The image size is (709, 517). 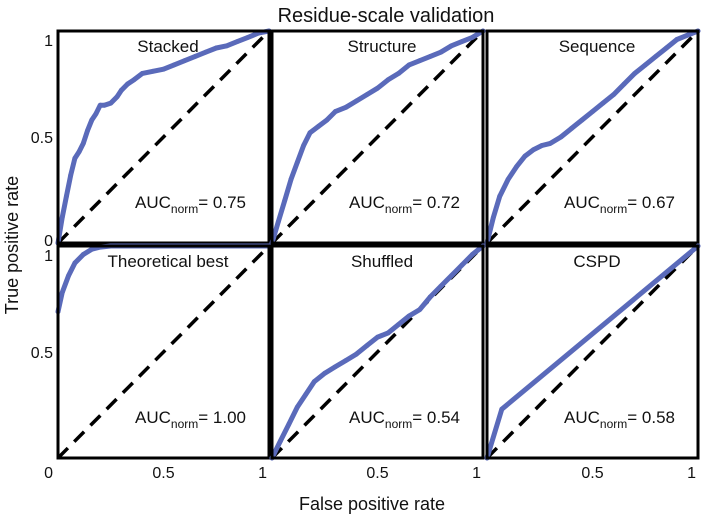 I want to click on auc-annotation: AUCnorm= 0.54, so click(x=404, y=419).